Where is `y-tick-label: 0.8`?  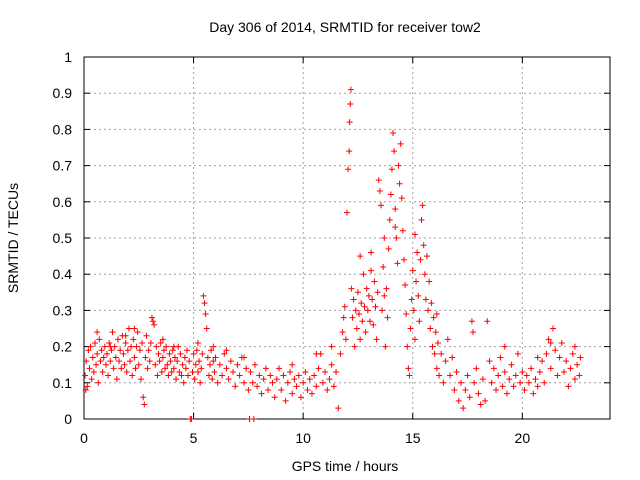
y-tick-label: 0.8 is located at coordinates (63, 129).